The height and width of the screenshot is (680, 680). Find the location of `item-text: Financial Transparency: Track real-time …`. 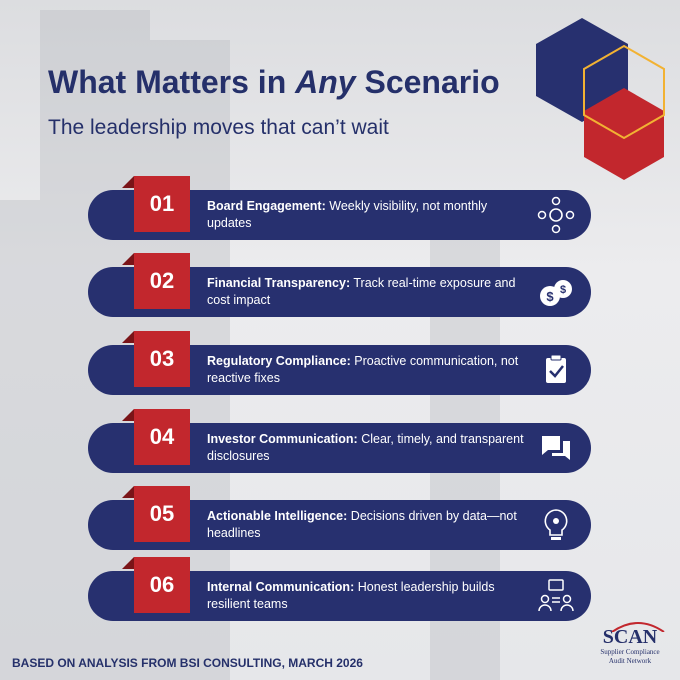

item-text: Financial Transparency: Track real-time … is located at coordinates (367, 292).